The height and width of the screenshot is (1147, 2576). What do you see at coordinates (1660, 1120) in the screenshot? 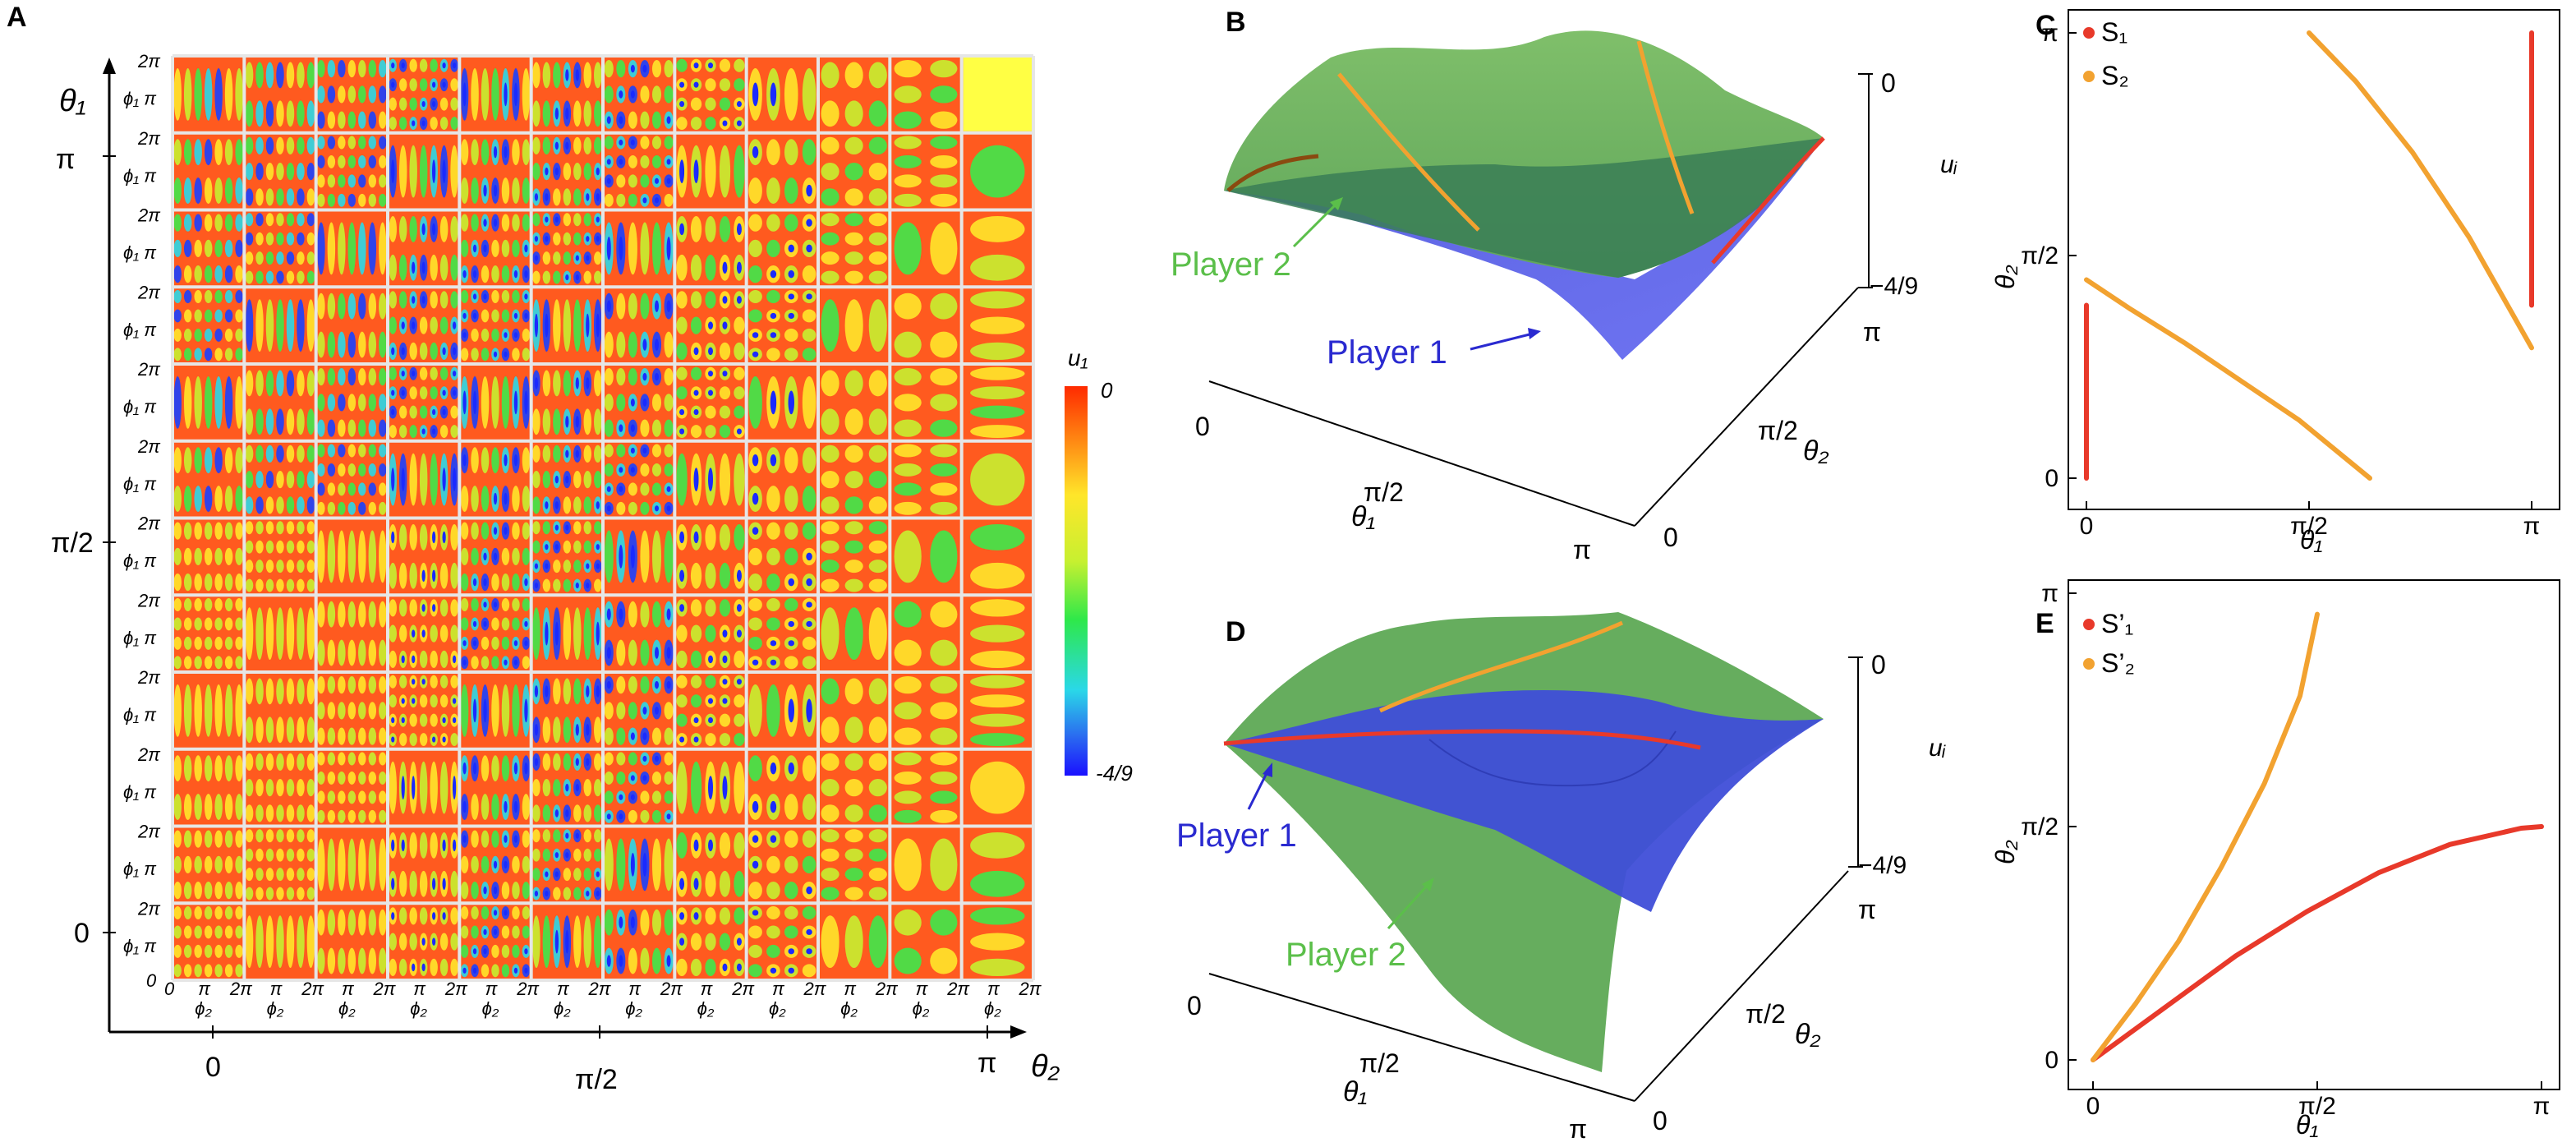
I see `d-y-tick-0: 0` at bounding box center [1660, 1120].